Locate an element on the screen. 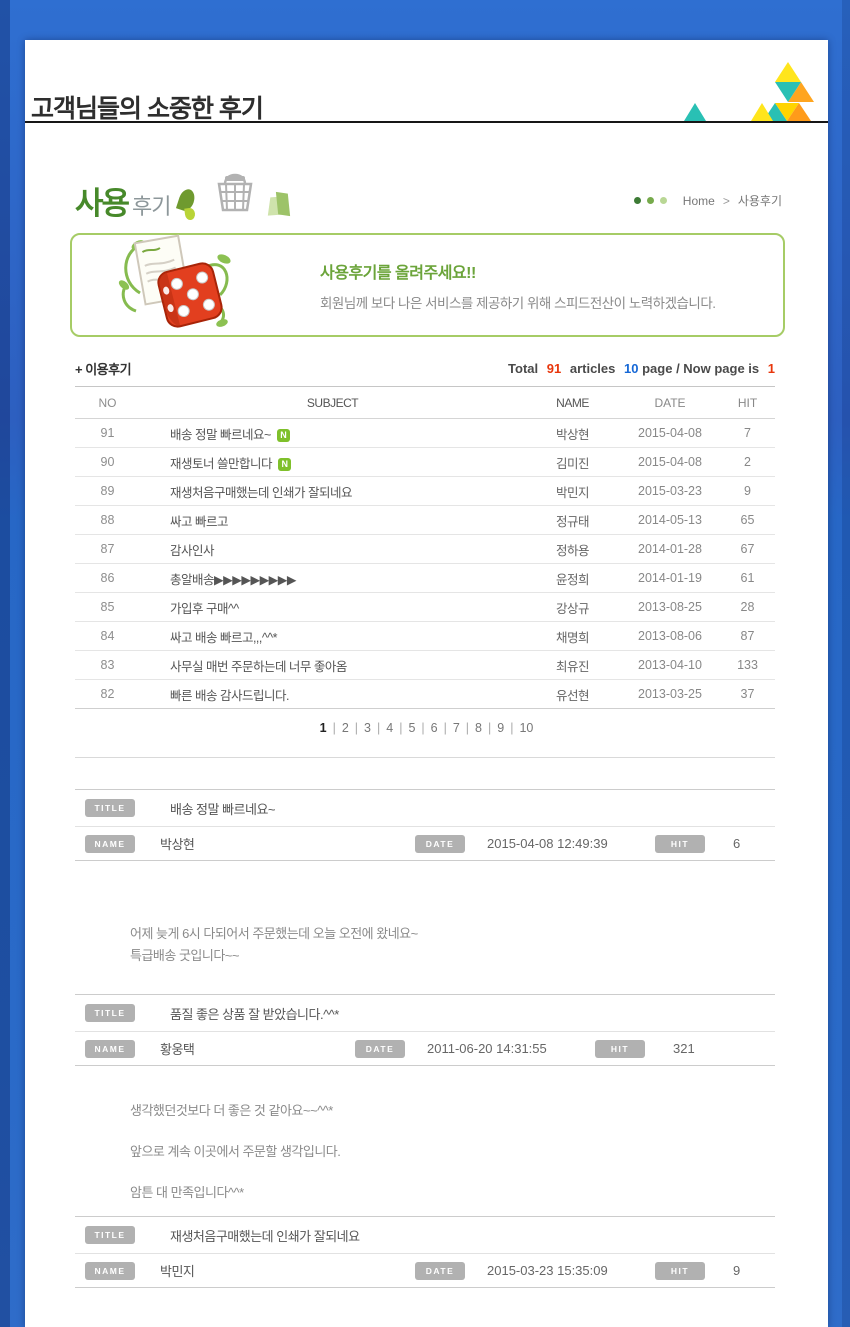 This screenshot has width=850, height=1327. total-articles-word: articles is located at coordinates (592, 368).